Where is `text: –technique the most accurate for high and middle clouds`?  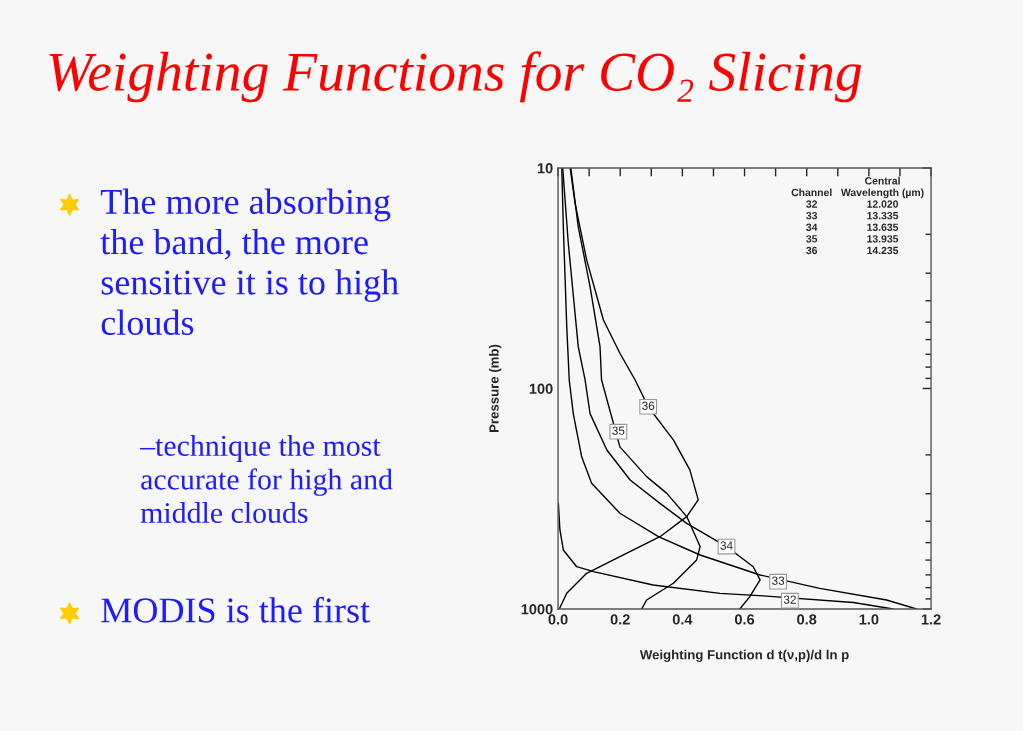
text: –technique the most accurate for high and middle clouds is located at coordinates (266, 479).